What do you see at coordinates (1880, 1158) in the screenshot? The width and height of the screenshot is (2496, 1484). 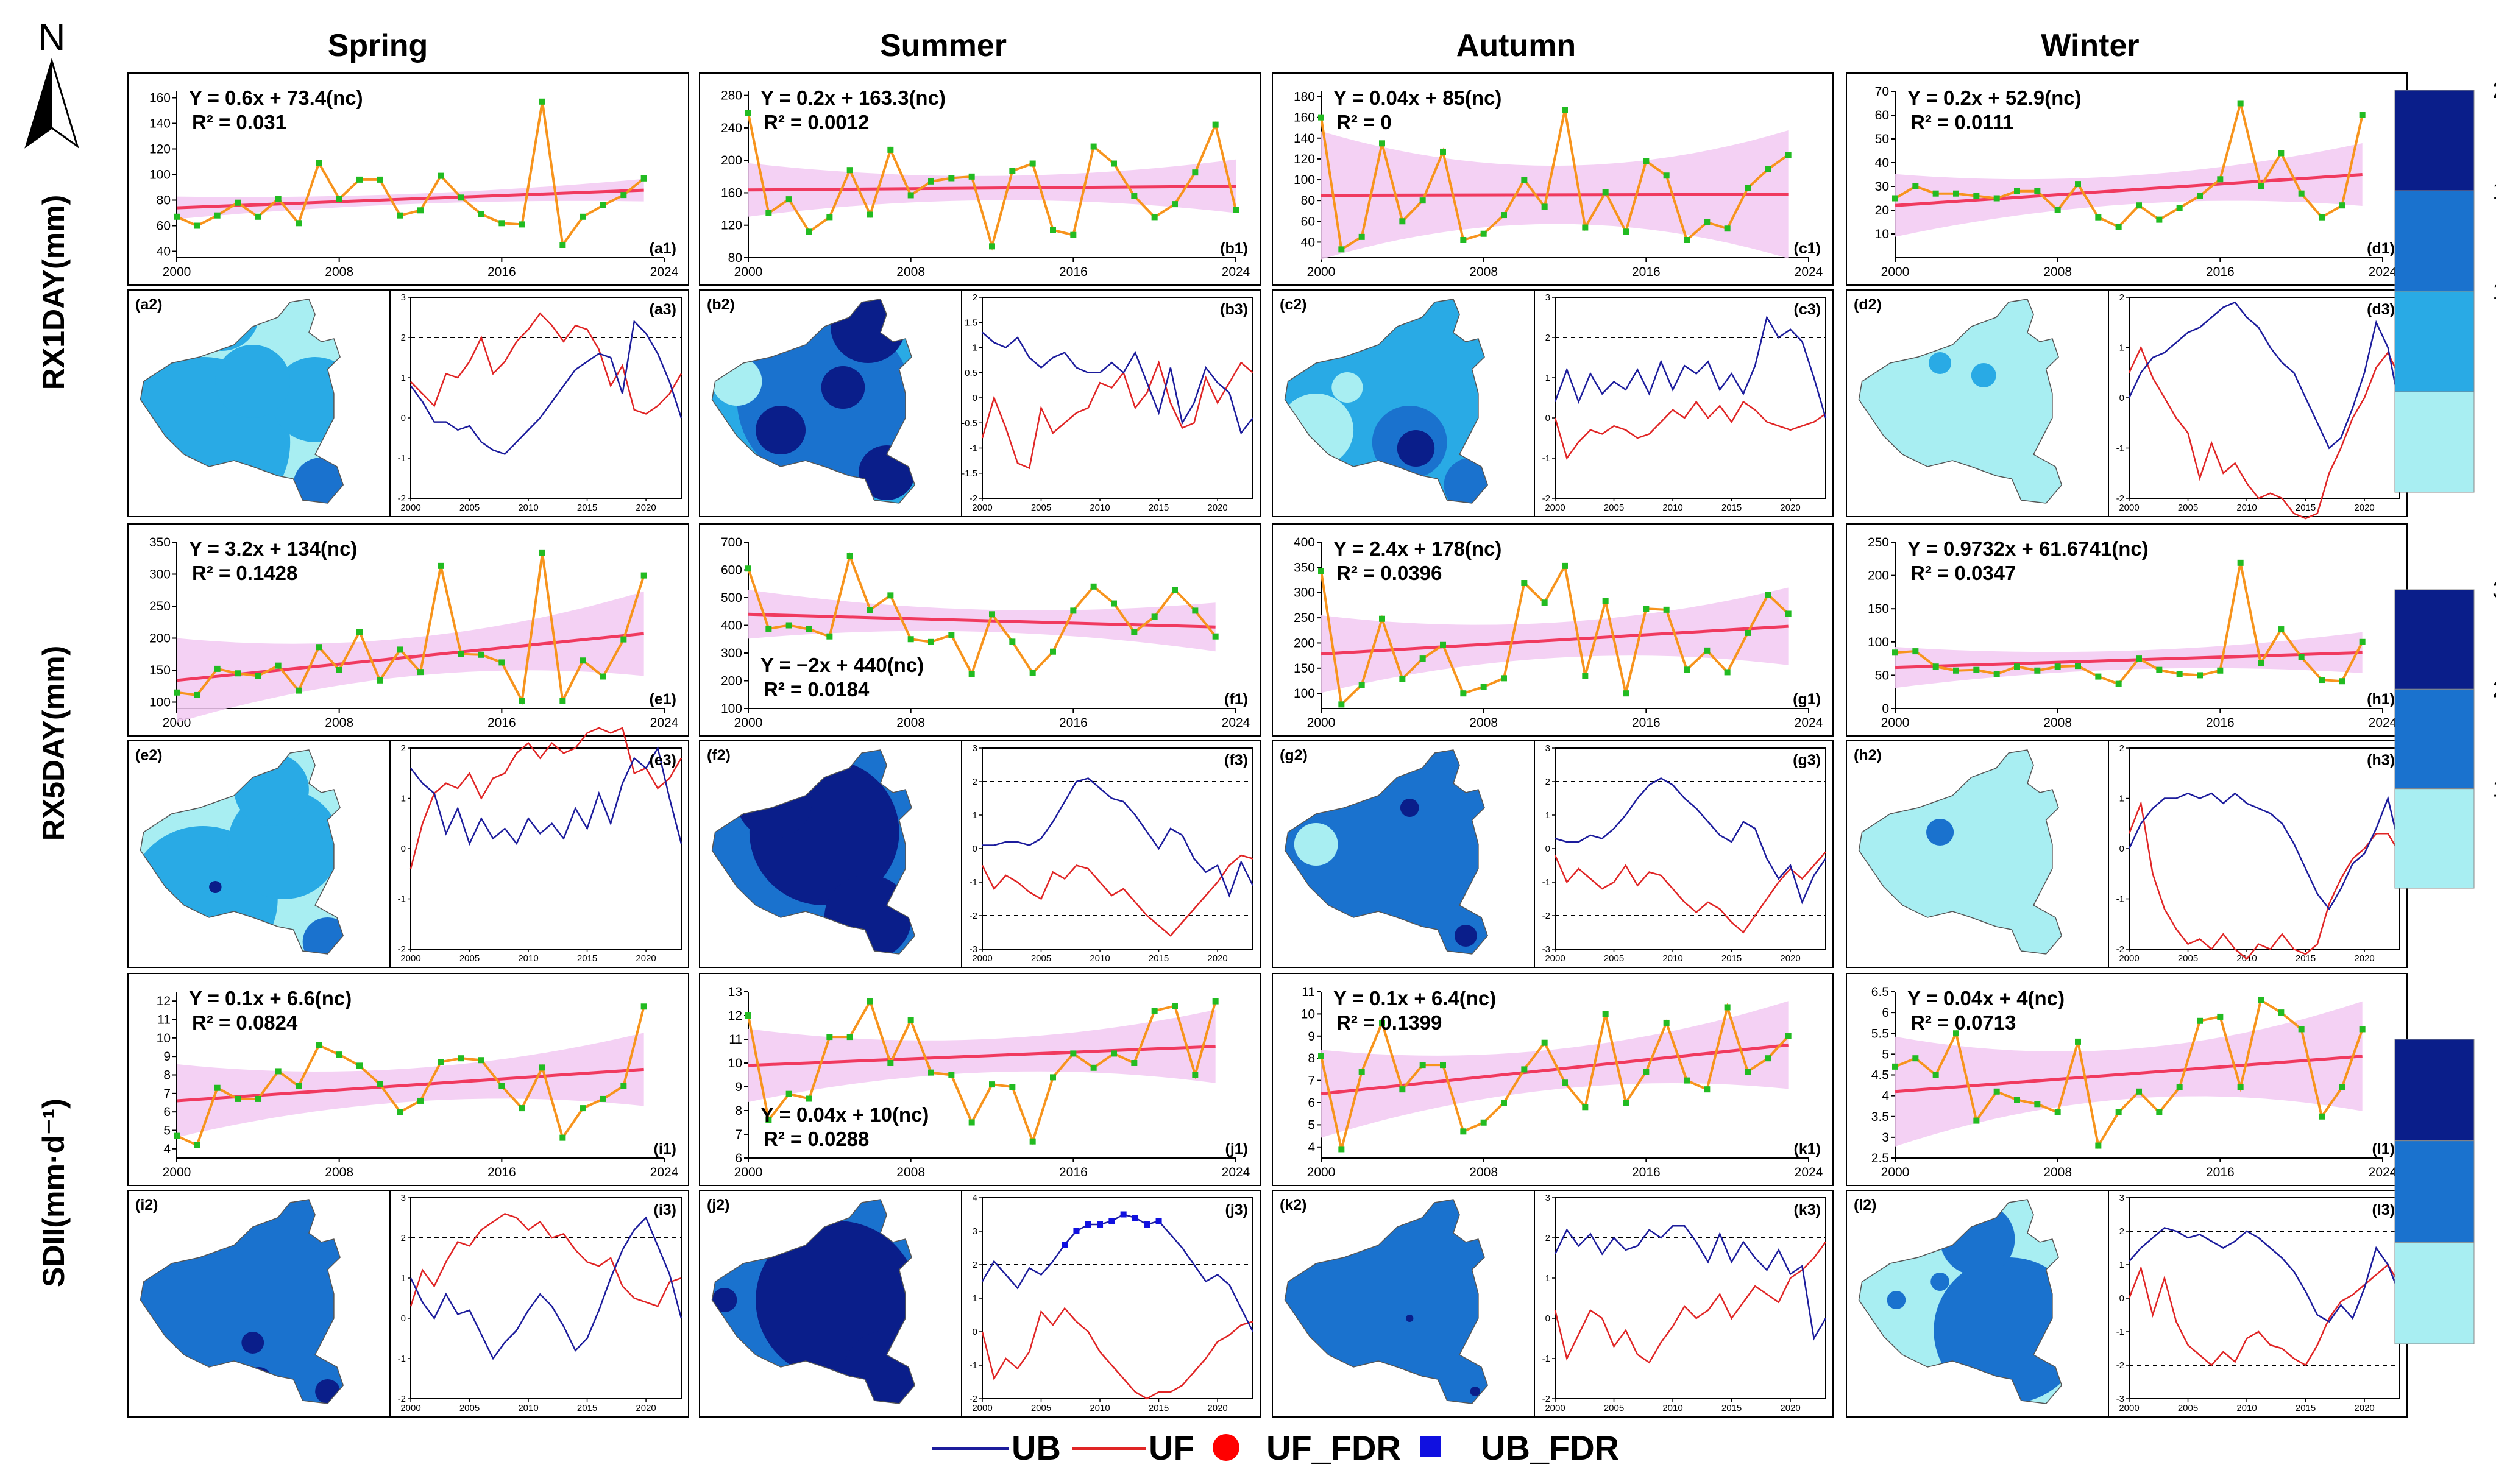 I see `y-tick-label: 2.5` at bounding box center [1880, 1158].